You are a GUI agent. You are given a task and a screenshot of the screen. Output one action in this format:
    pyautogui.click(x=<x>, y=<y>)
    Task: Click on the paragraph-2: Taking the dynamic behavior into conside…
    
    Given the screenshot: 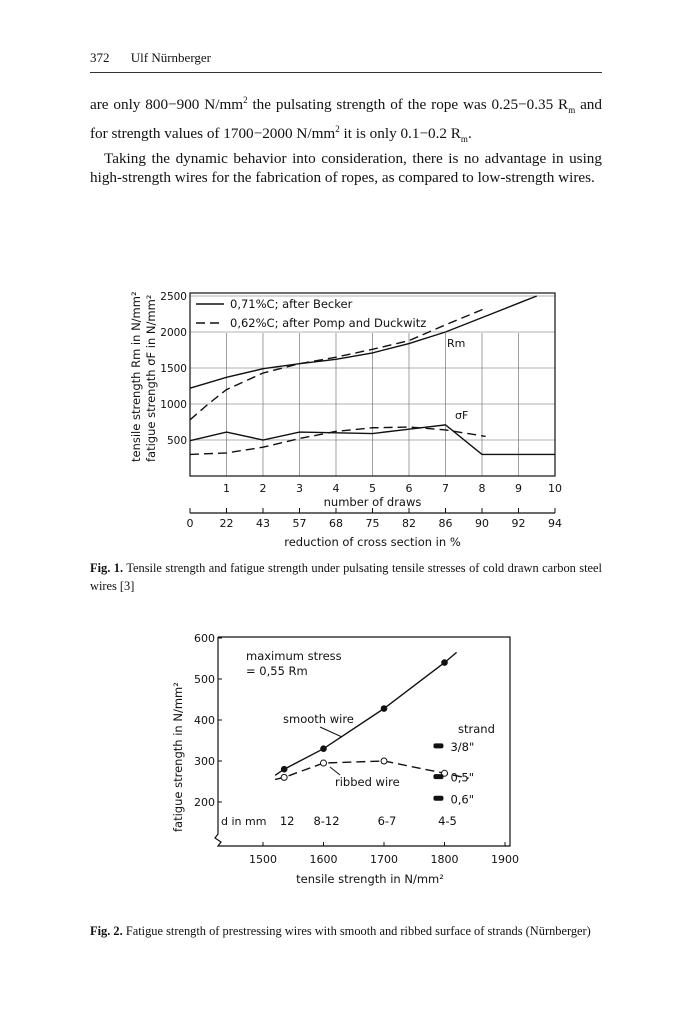 What is the action you would take?
    pyautogui.click(x=346, y=168)
    